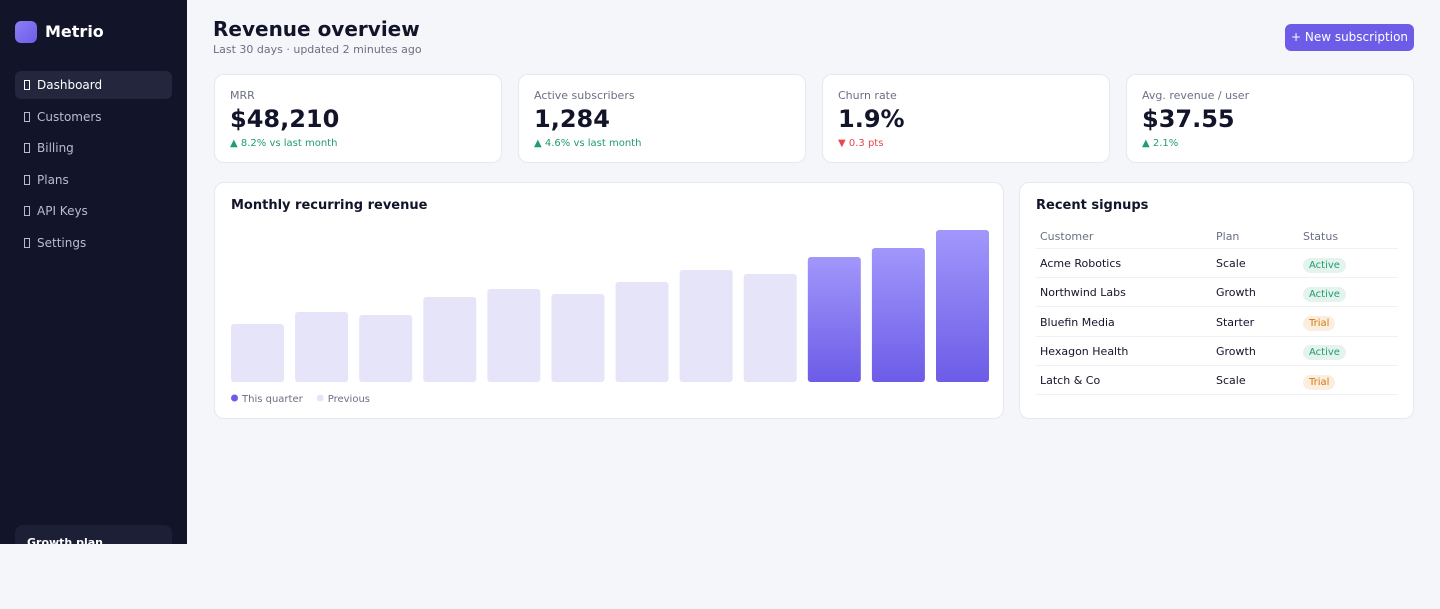  I want to click on nav-item: Customers, so click(93, 117).